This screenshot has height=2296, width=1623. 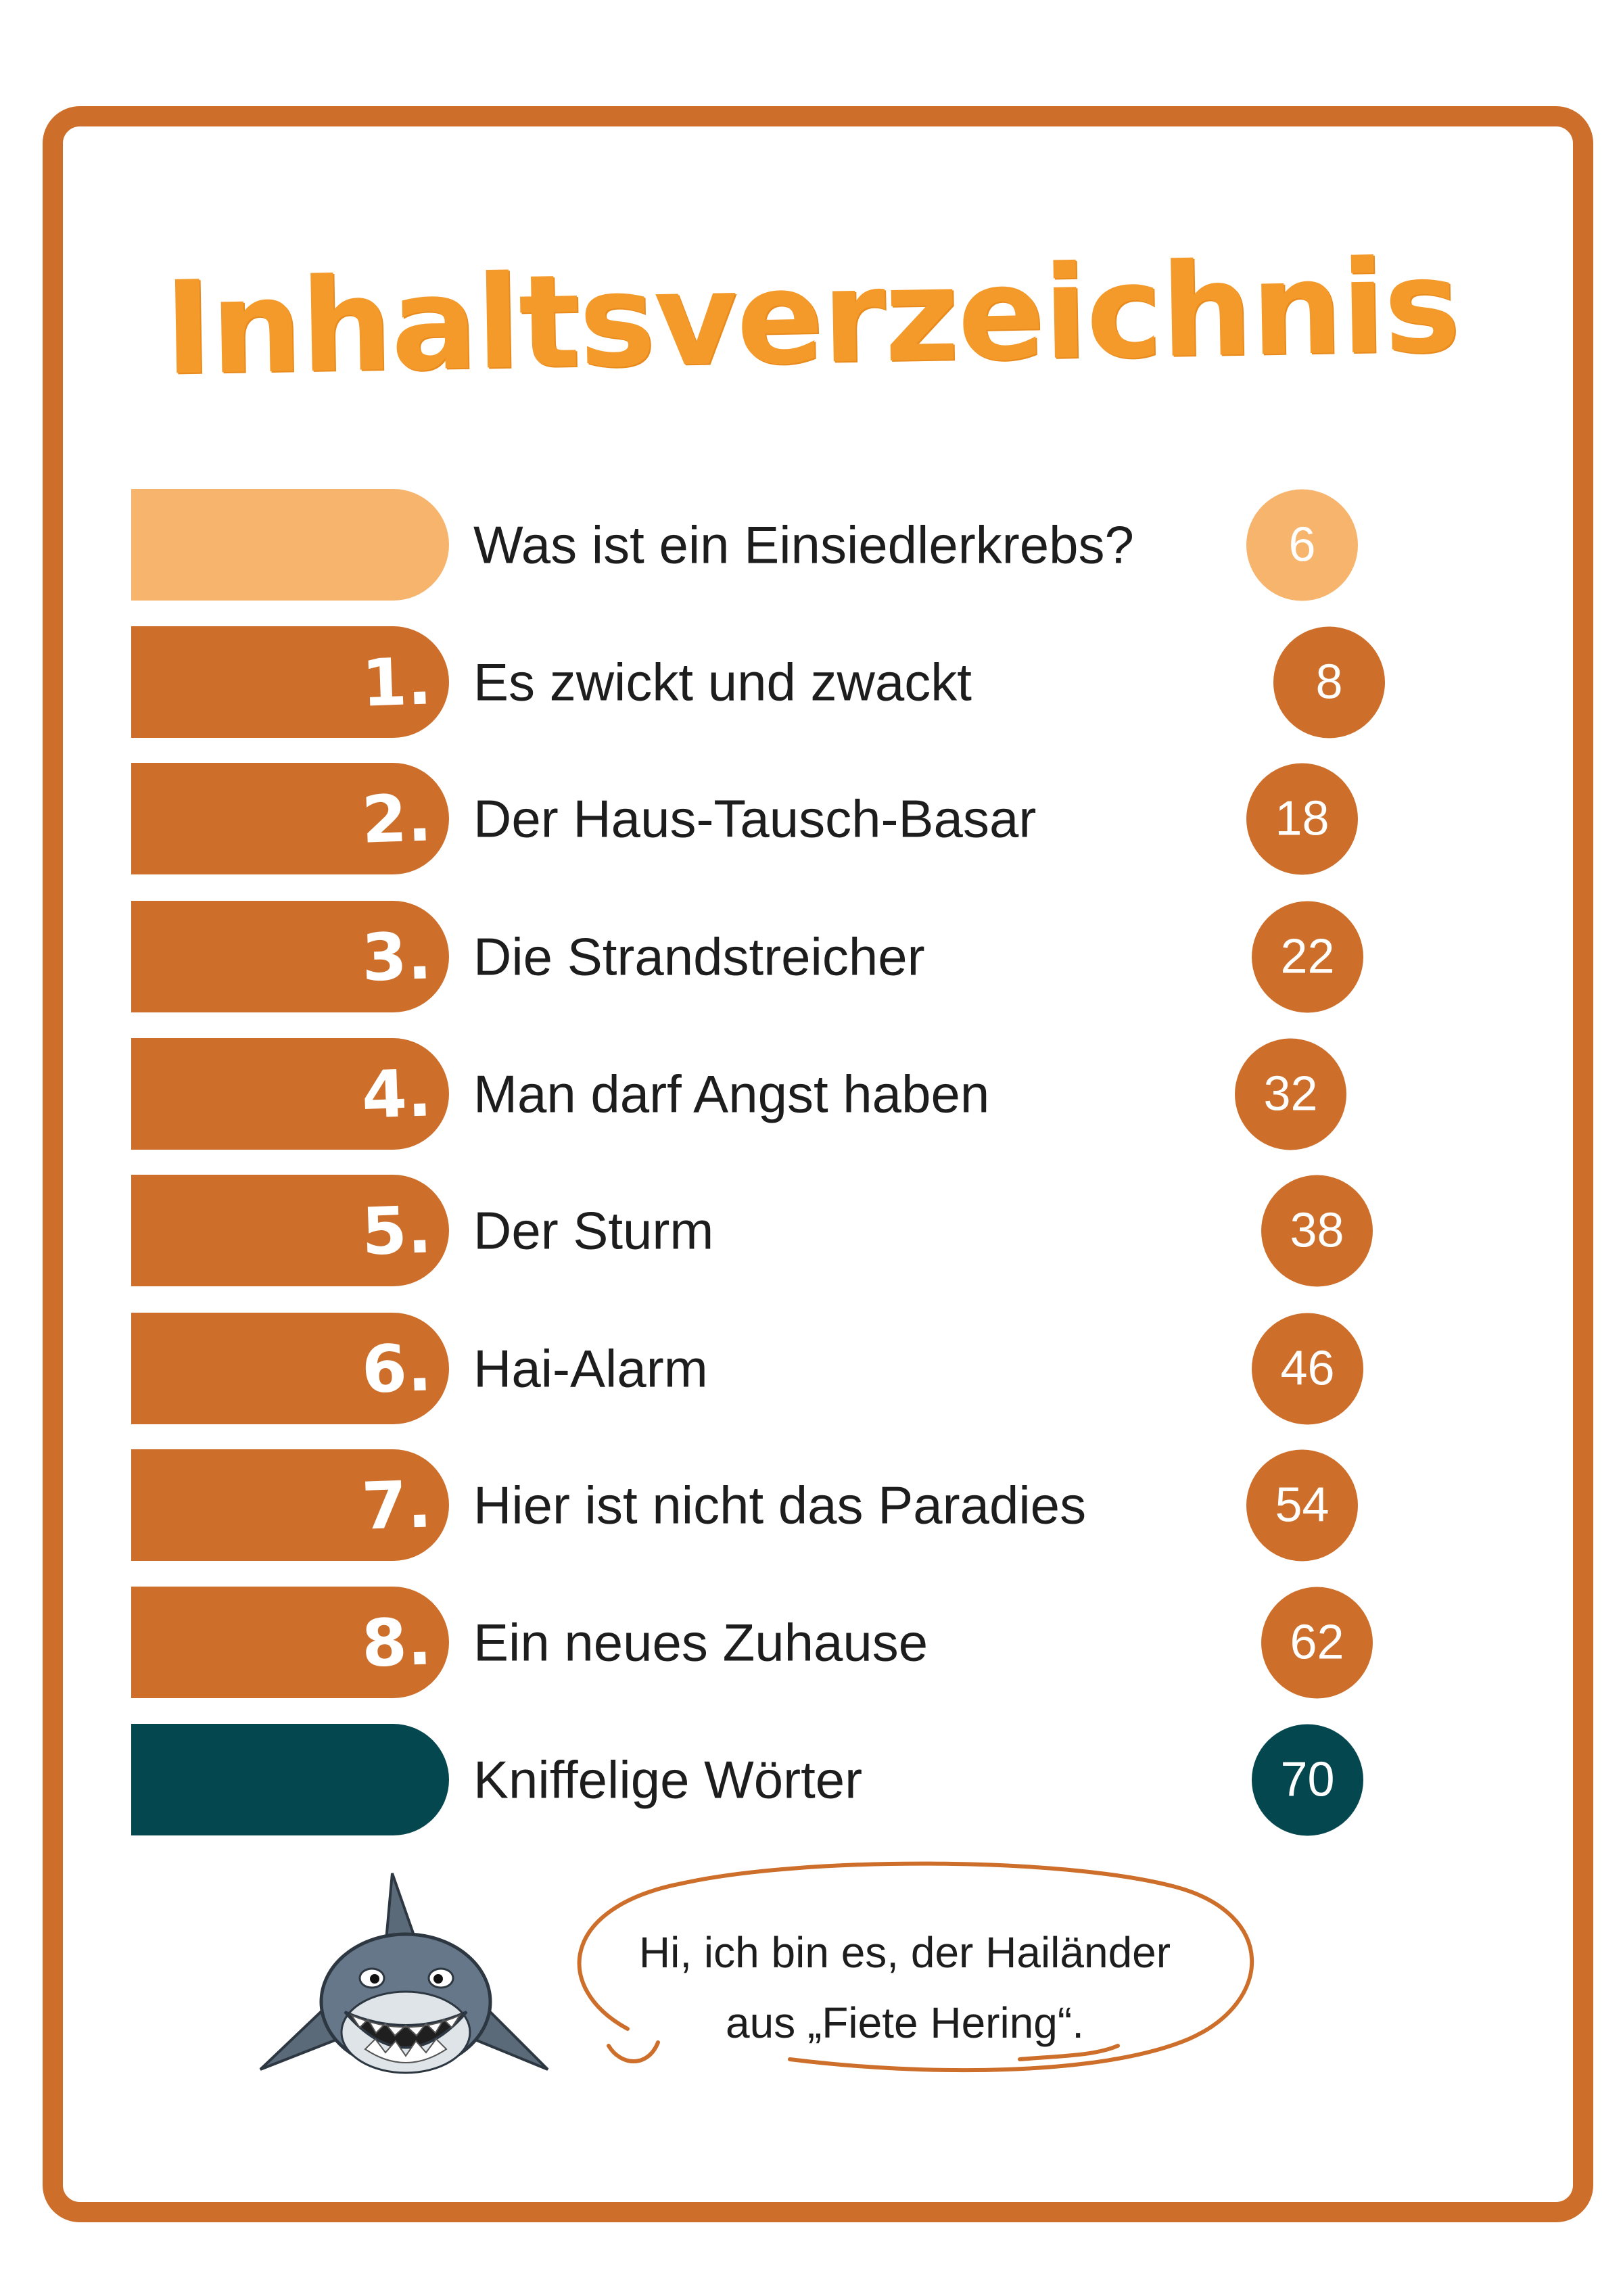 I want to click on page-number-badge: 46, so click(x=1307, y=1368).